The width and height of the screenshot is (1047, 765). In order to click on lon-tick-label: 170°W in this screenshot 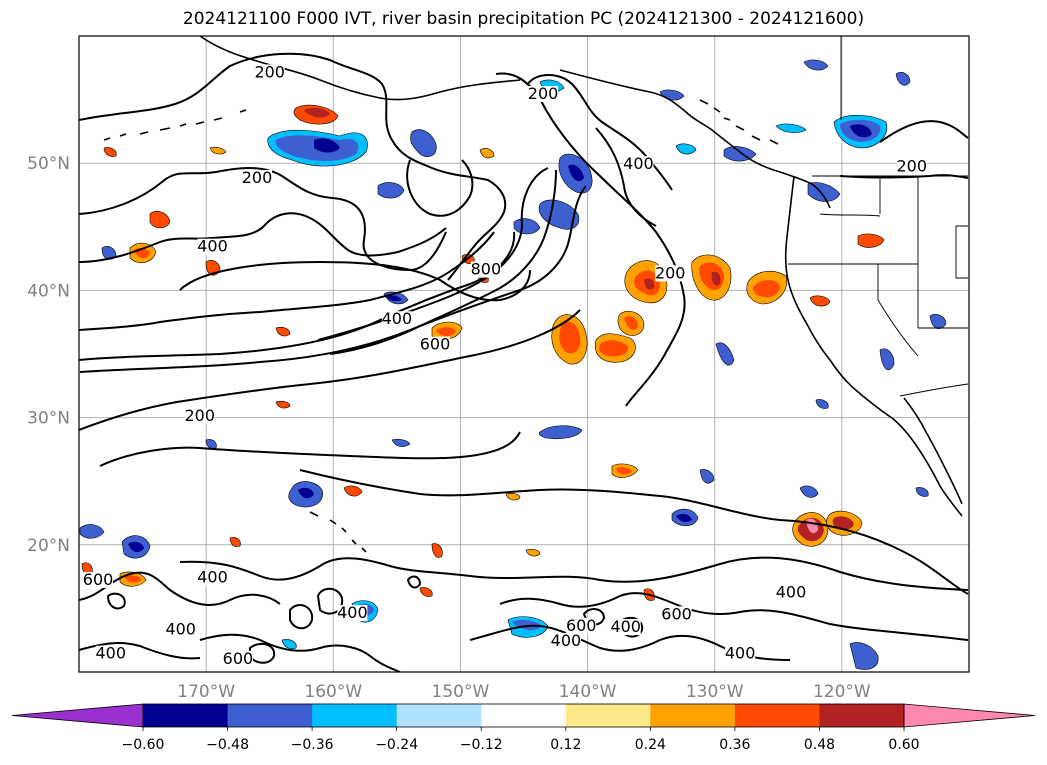, I will do `click(206, 692)`.